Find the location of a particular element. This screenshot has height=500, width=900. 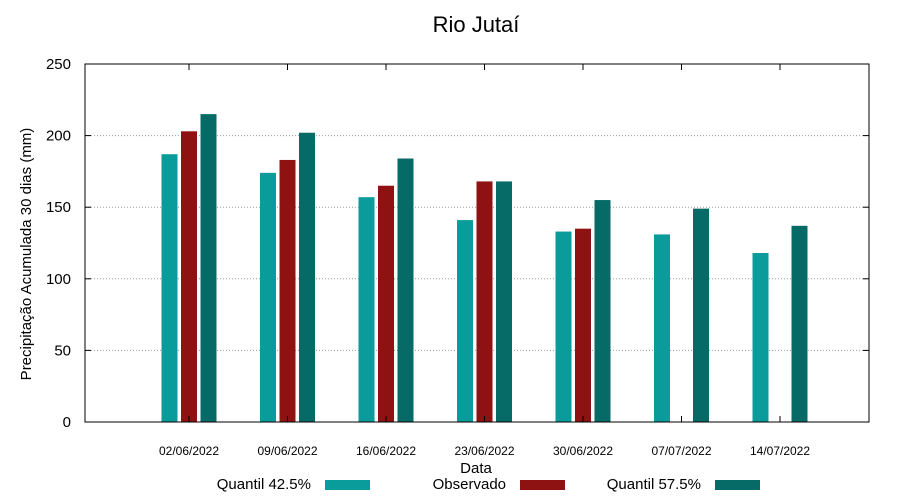

x-tick-label: 09/06/2022 is located at coordinates (287, 451).